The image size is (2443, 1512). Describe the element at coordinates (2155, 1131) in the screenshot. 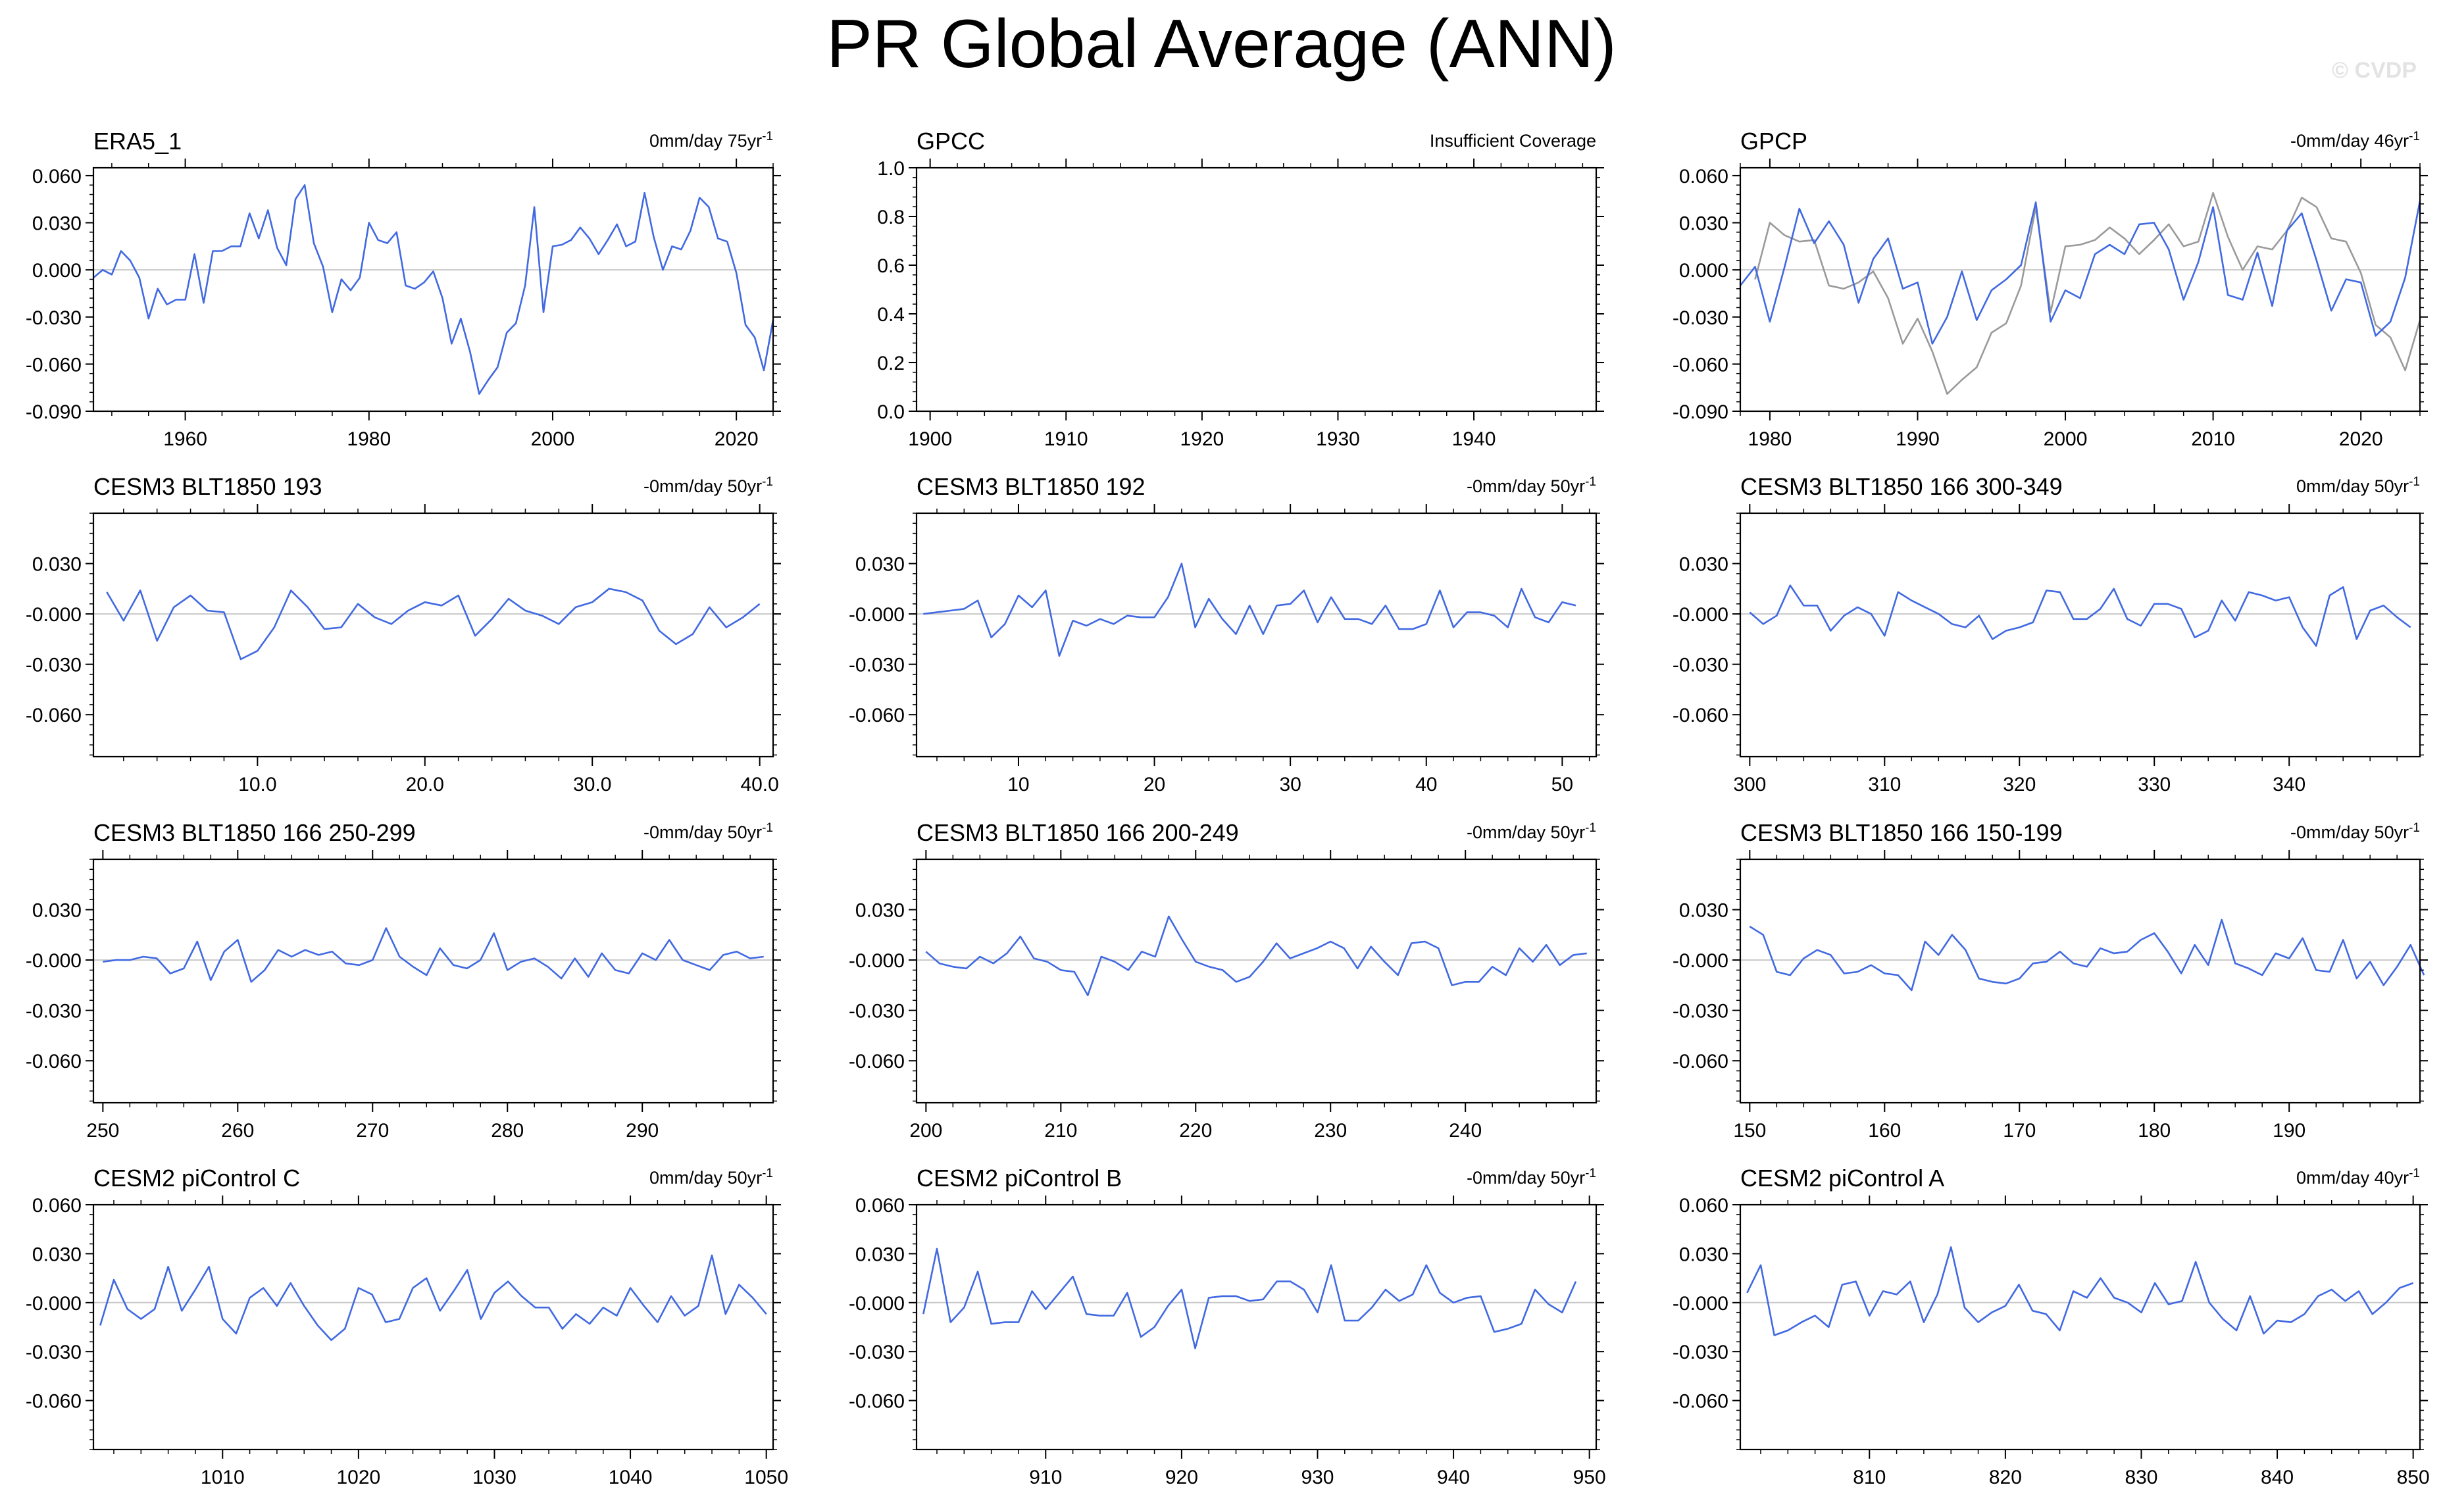

I see `x-tick-label: 180` at that location.